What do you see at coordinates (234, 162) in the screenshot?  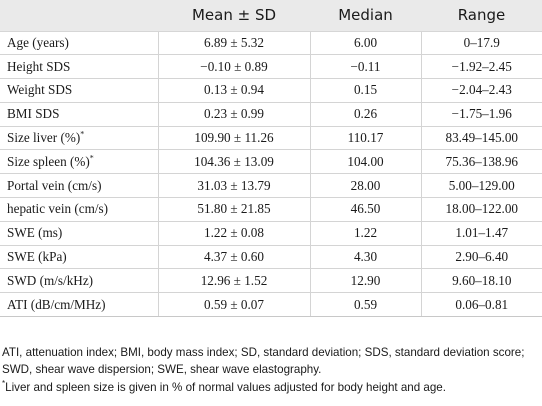 I see `cell-mean-sd: 104.36 ± 13.09` at bounding box center [234, 162].